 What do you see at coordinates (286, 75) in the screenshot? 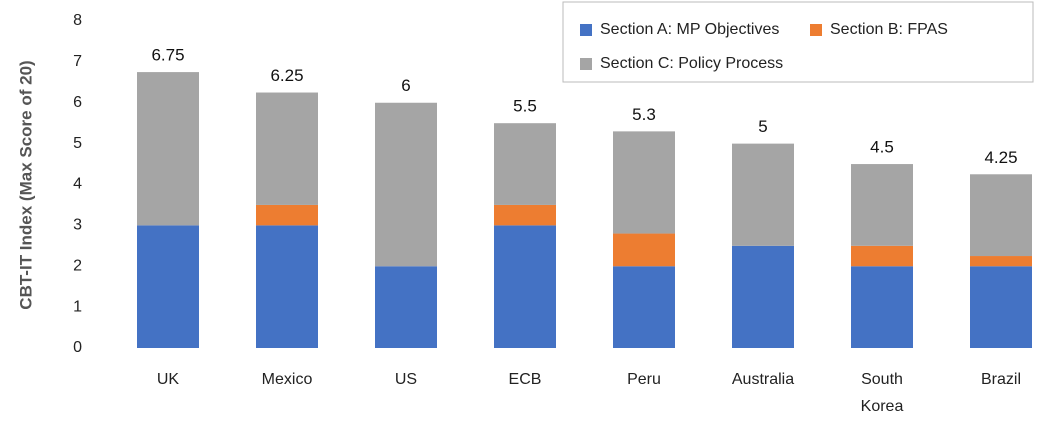
I see `total-label: 6.25` at bounding box center [286, 75].